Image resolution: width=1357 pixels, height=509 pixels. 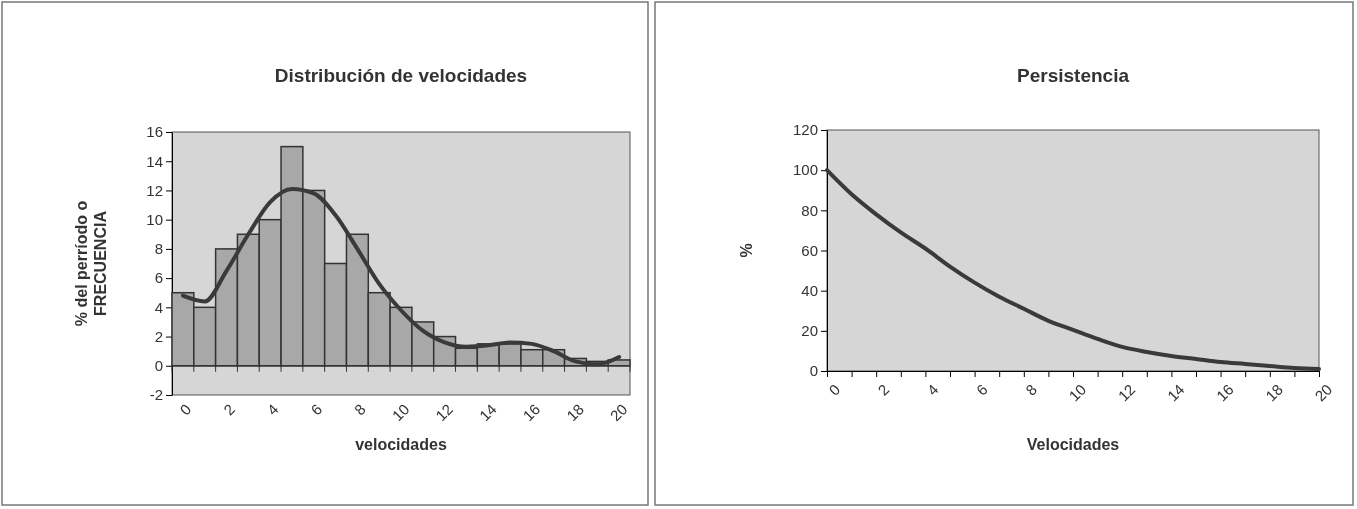 I want to click on y-axis-title: %, so click(x=746, y=250).